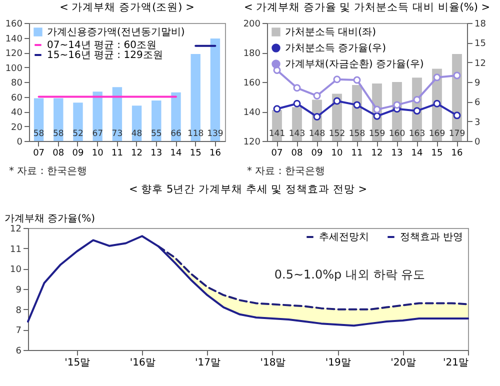  What do you see at coordinates (176, 153) in the screenshot?
I see `x-tick-label: 14` at bounding box center [176, 153].